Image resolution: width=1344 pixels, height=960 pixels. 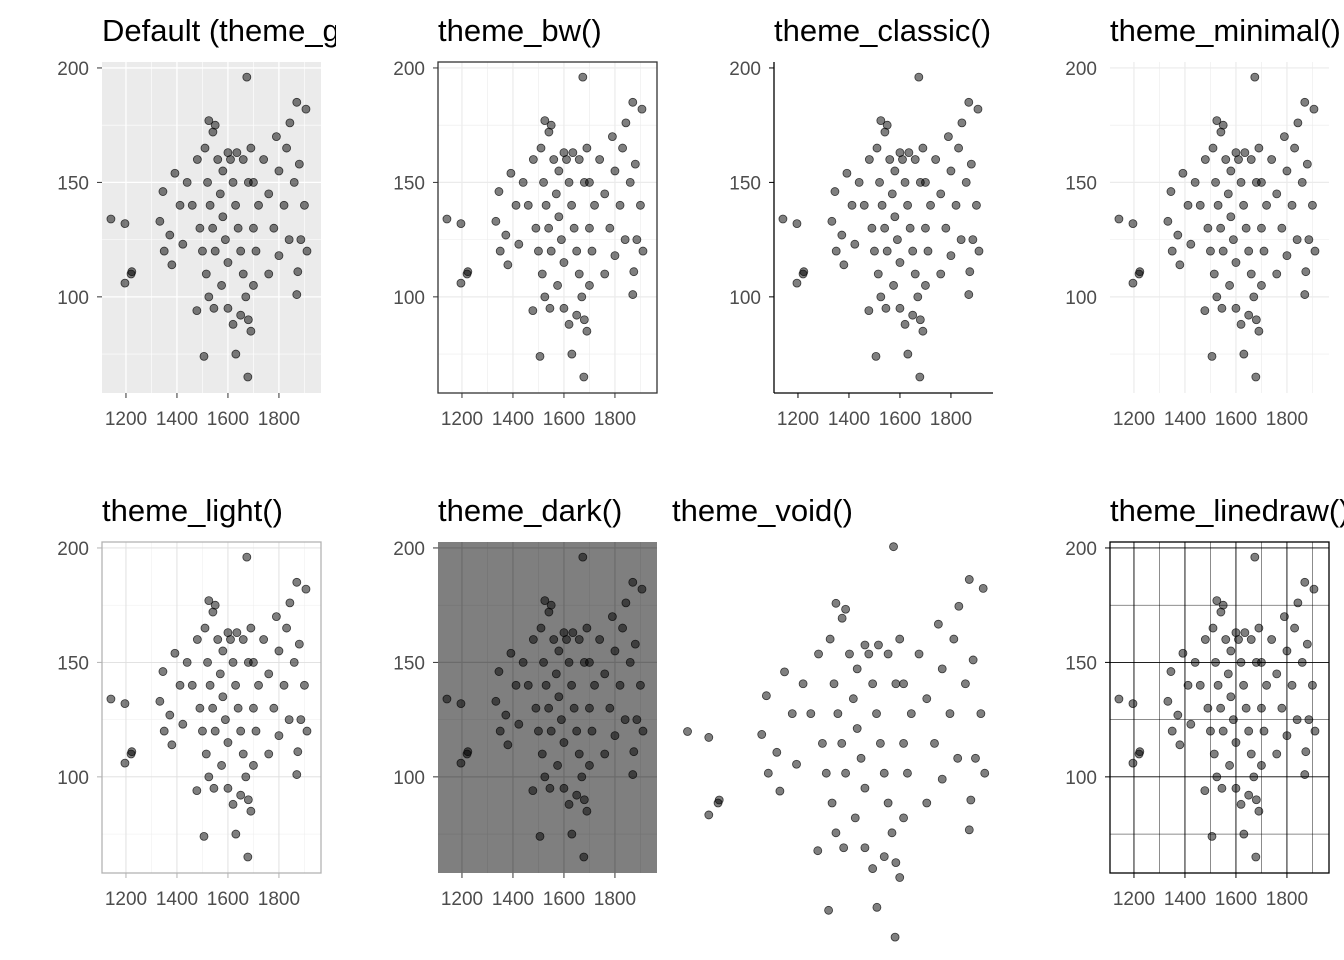 I want to click on panel: theme_light() 1200 1400 1600 1800 100 150 200, so click(x=189, y=701).